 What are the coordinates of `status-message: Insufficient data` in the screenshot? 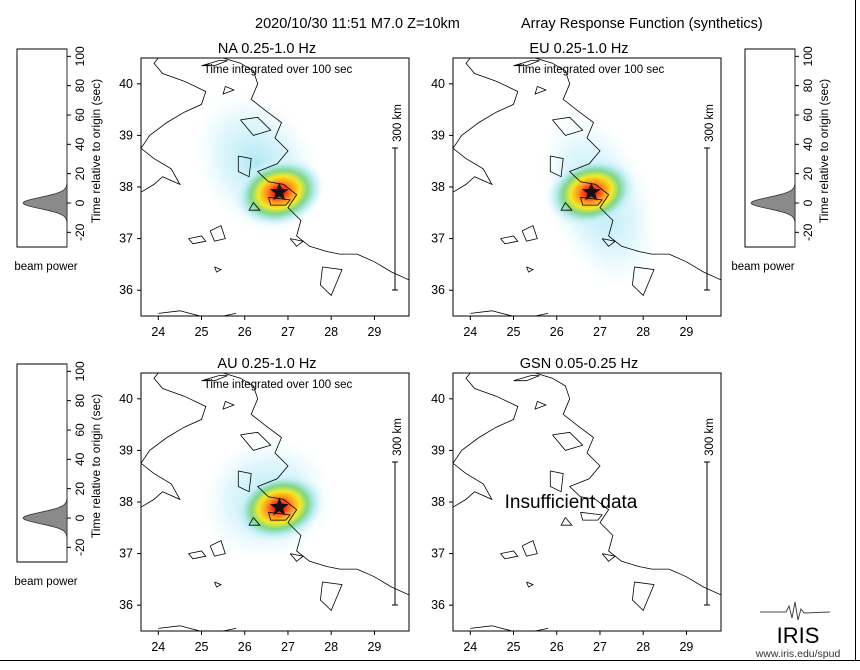 It's located at (571, 502).